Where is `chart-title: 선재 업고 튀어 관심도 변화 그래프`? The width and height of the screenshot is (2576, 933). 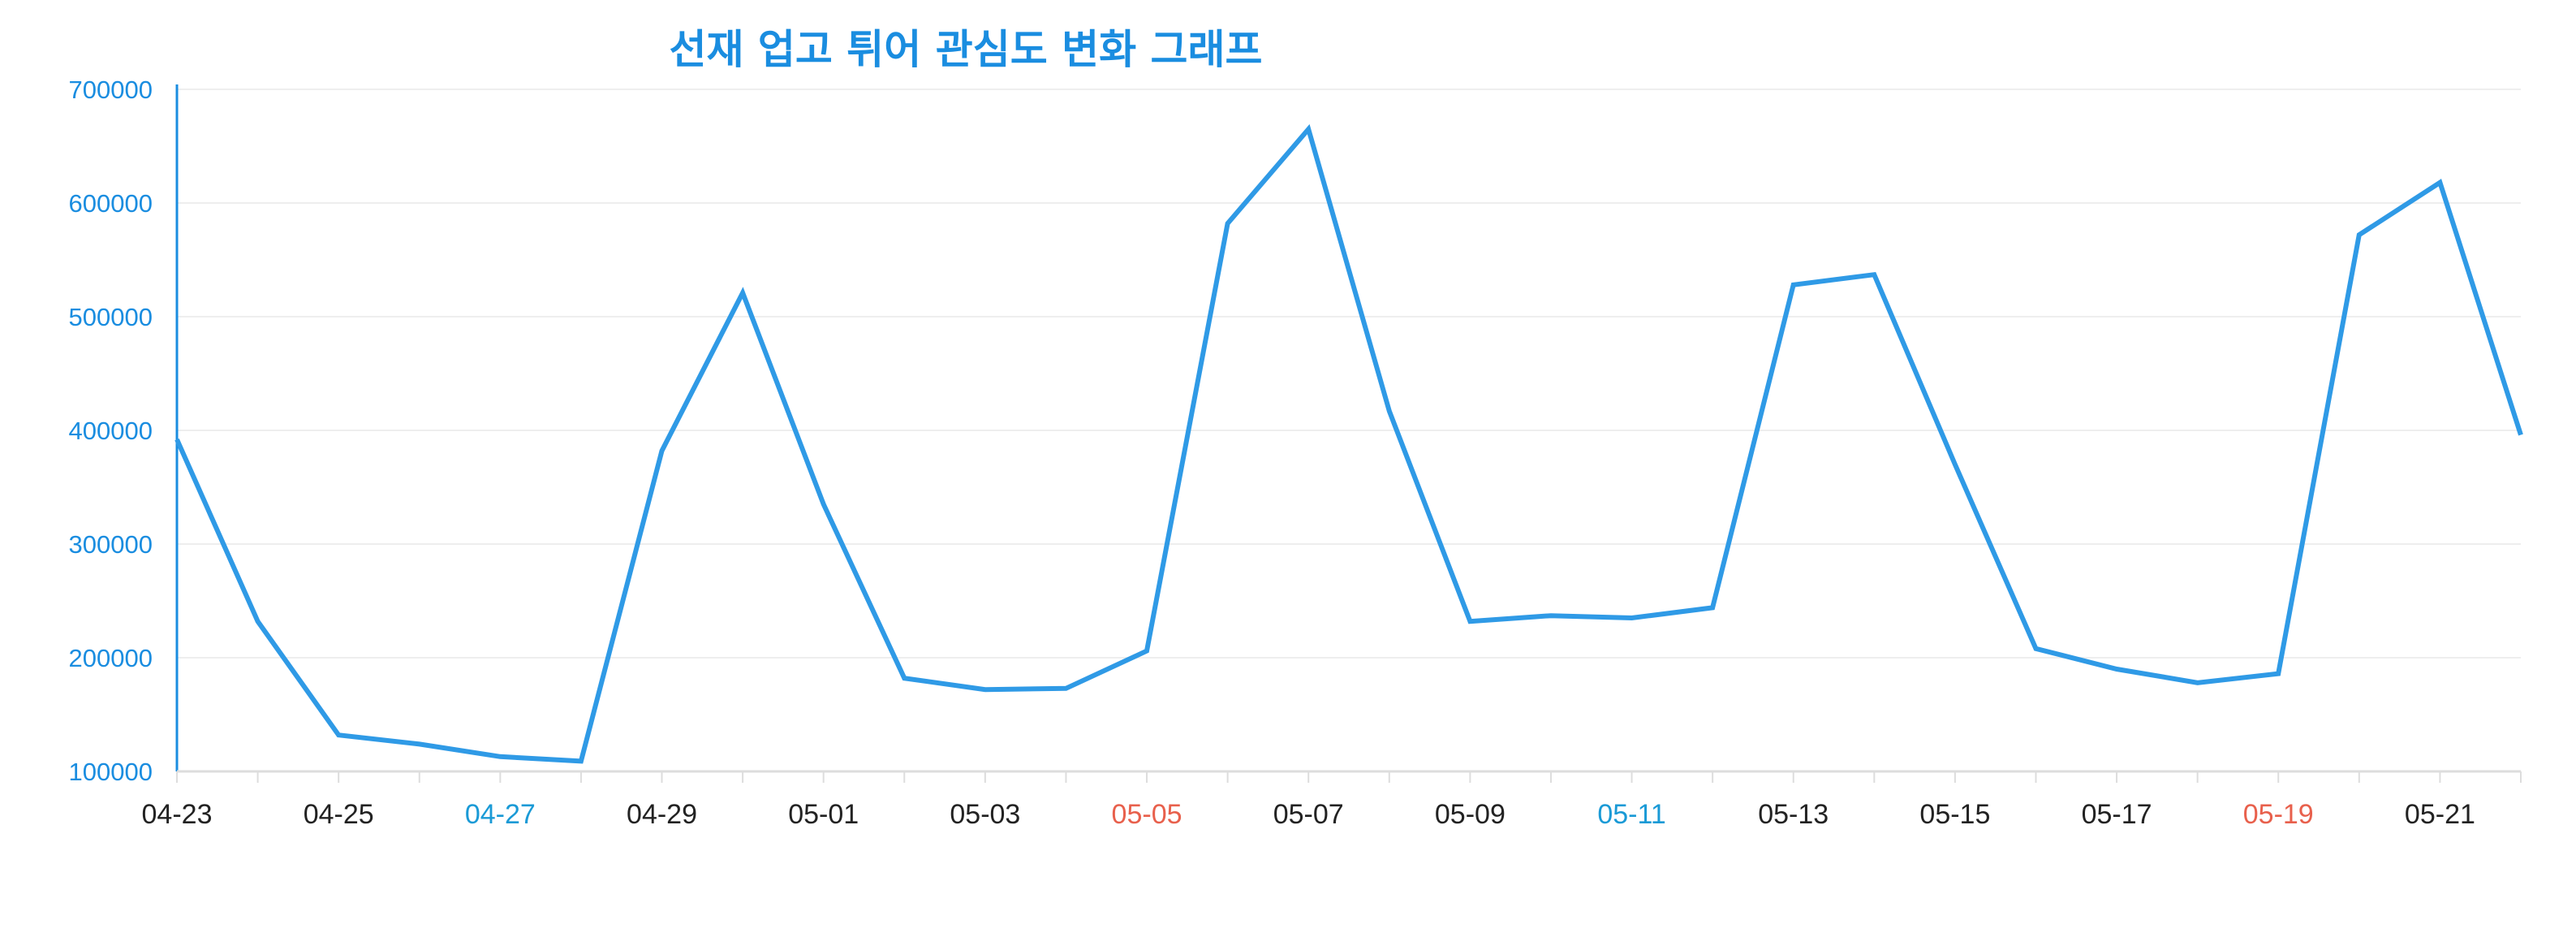 chart-title: 선재 업고 튀어 관심도 변화 그래프 is located at coordinates (966, 49).